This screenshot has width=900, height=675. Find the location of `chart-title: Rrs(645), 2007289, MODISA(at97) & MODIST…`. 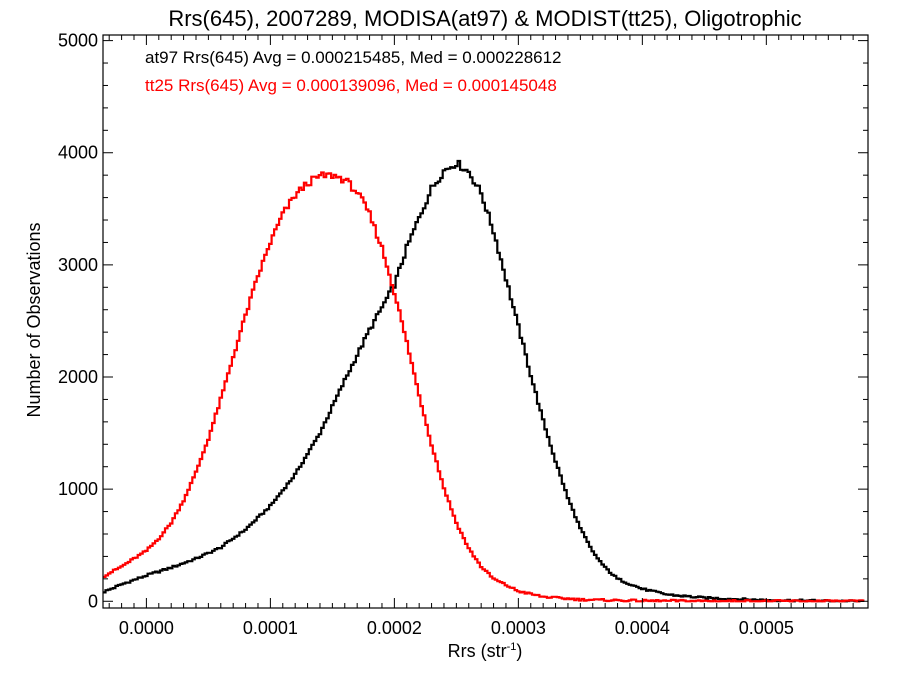

chart-title: Rrs(645), 2007289, MODISA(at97) & MODIST… is located at coordinates (484, 18).